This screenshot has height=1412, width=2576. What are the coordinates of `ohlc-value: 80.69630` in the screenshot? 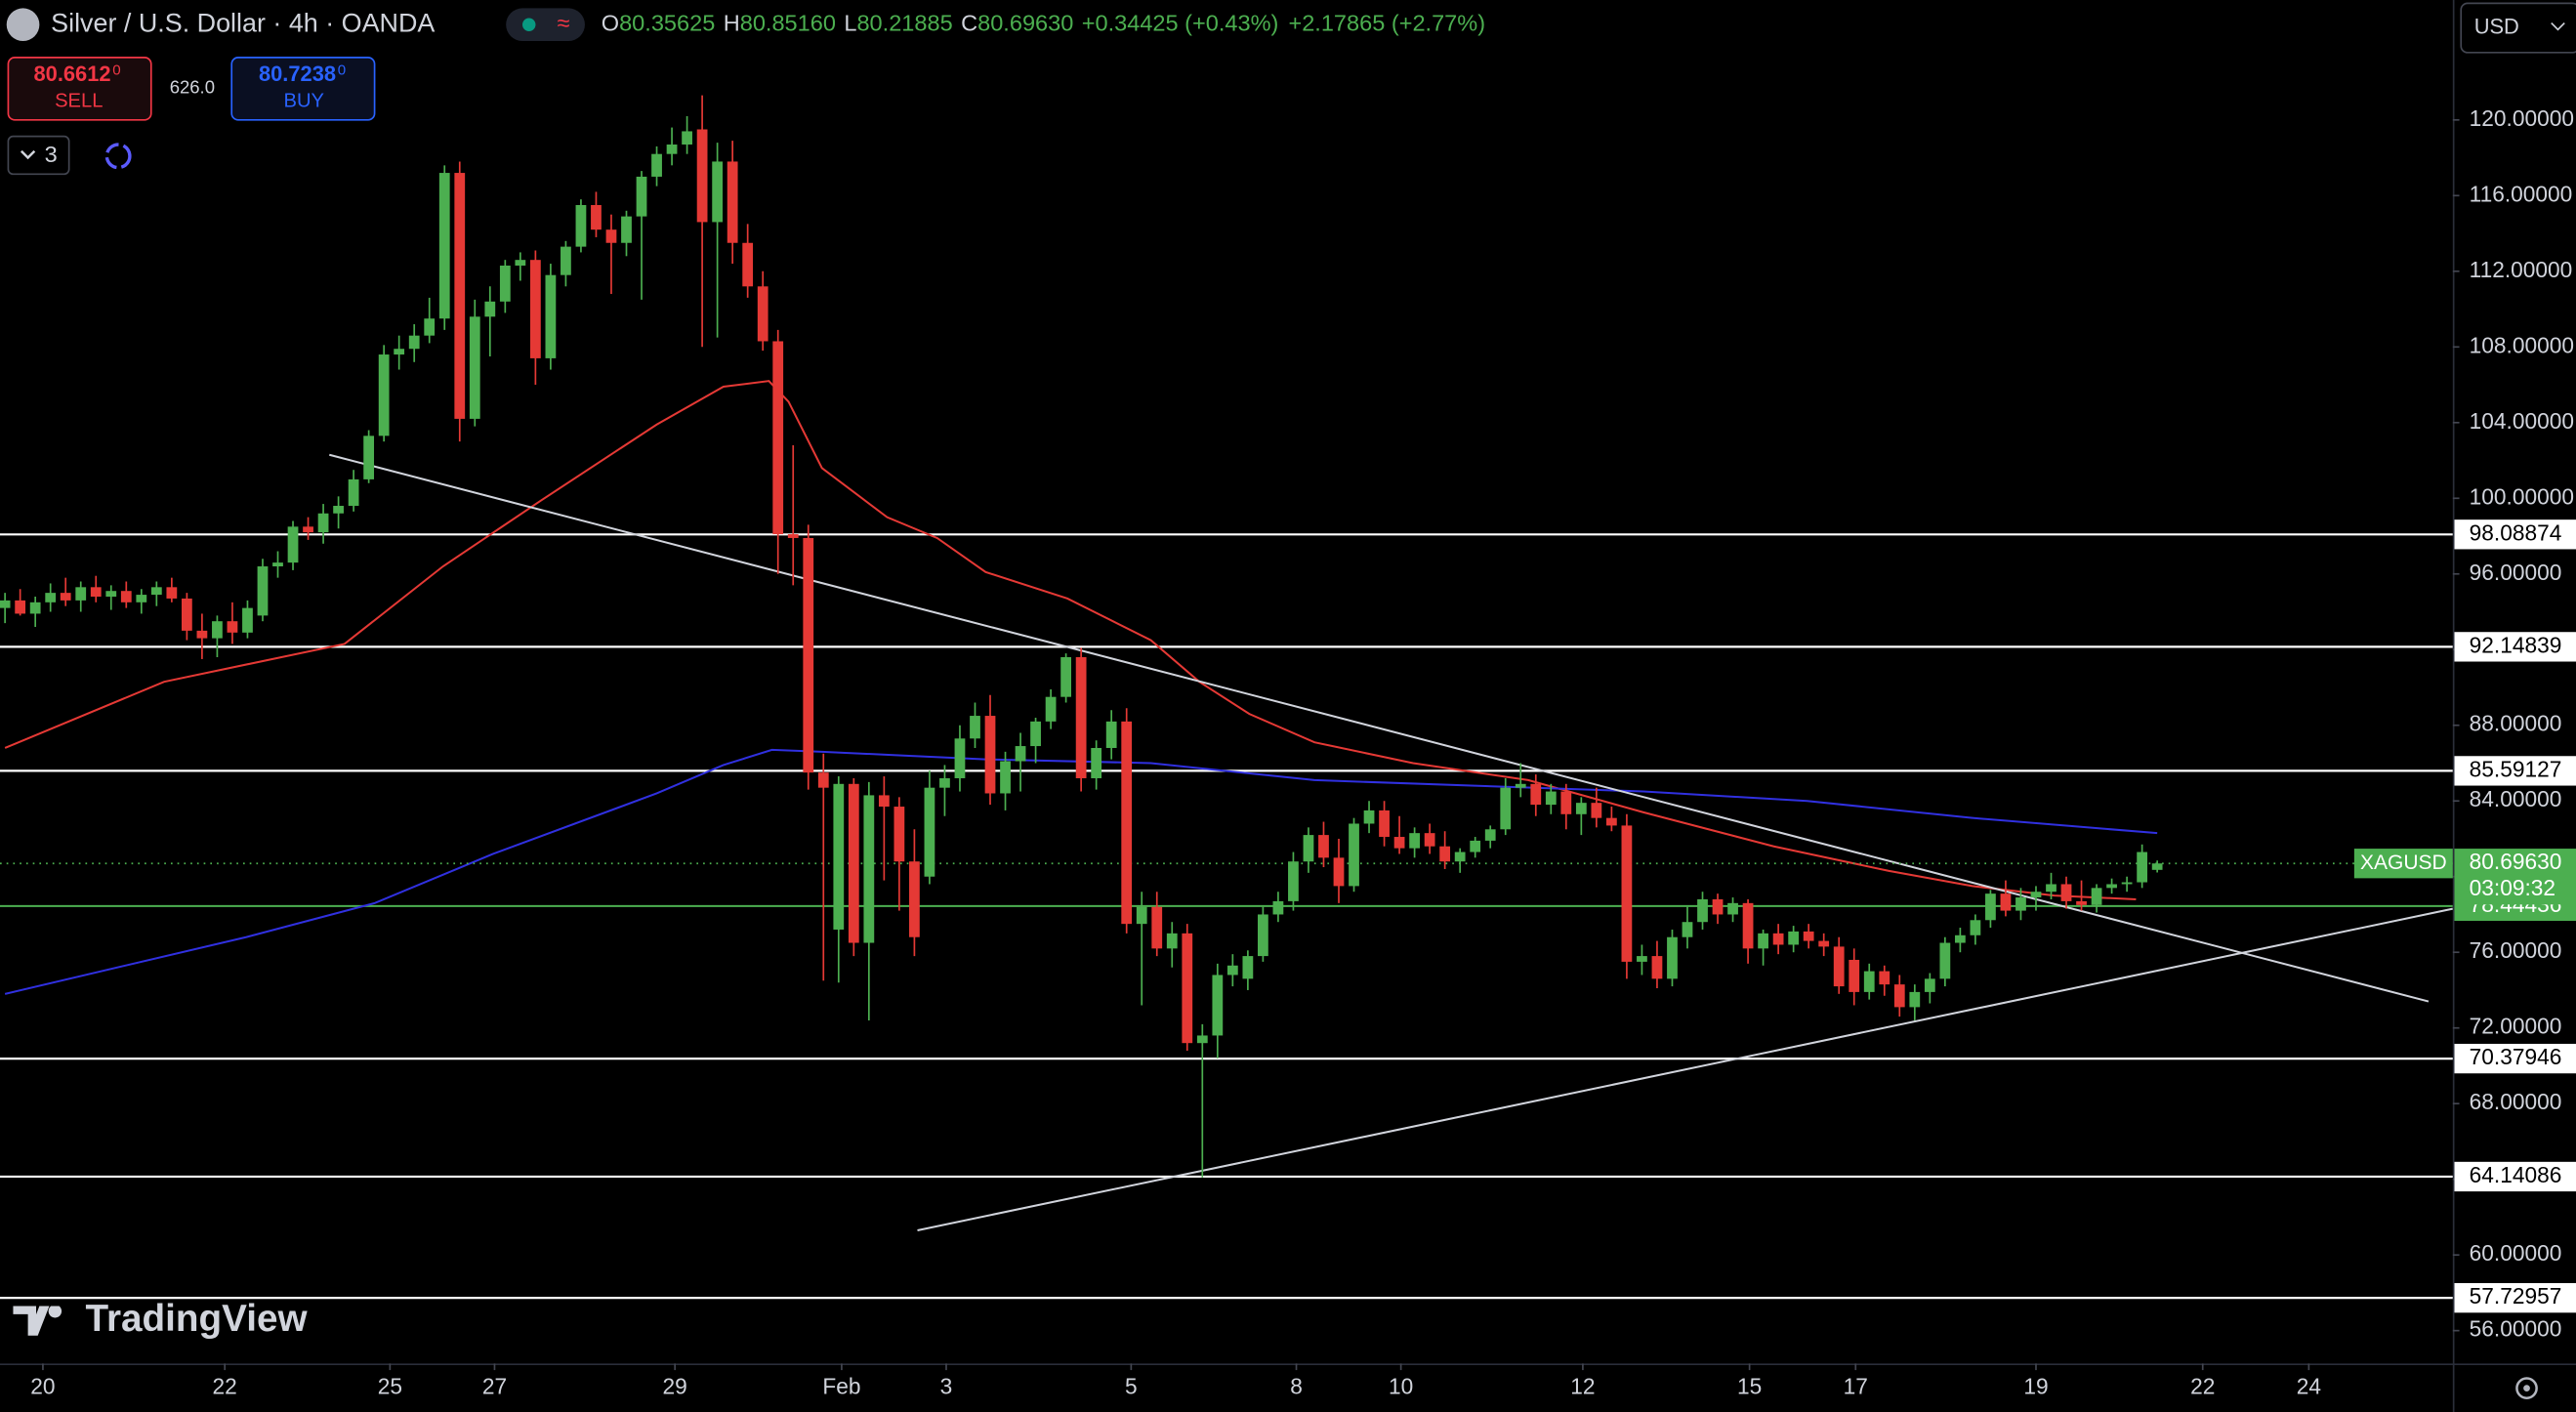 It's located at (1025, 22).